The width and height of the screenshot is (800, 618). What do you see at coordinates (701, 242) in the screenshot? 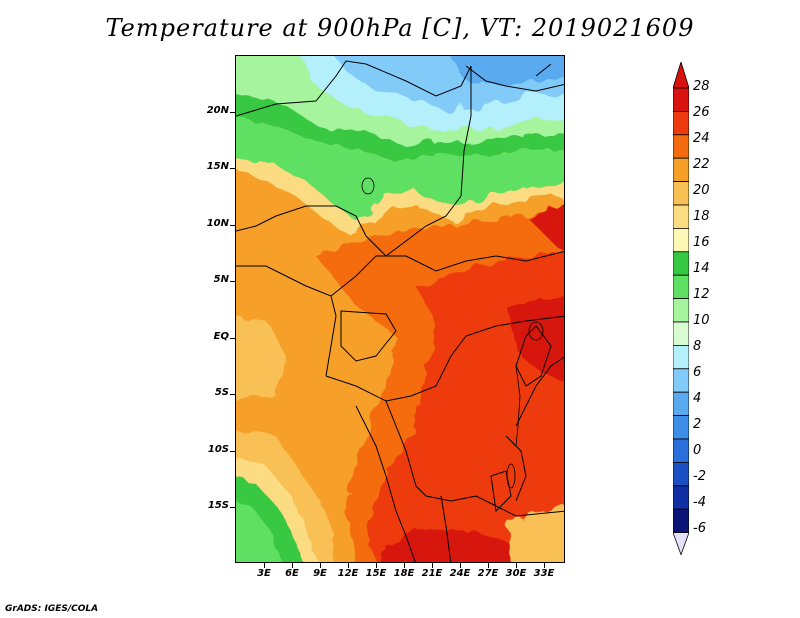
I see `colorbar-label: 16` at bounding box center [701, 242].